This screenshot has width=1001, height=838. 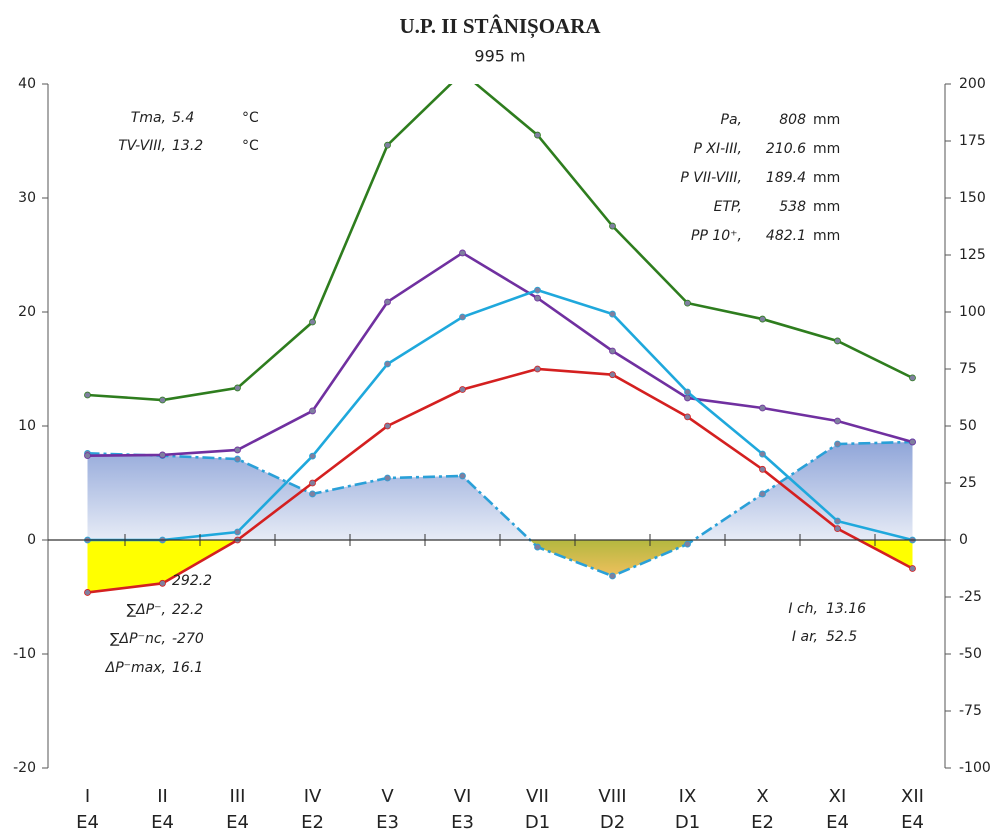 I want to click on chart-subtitle: 995 m, so click(x=499, y=56).